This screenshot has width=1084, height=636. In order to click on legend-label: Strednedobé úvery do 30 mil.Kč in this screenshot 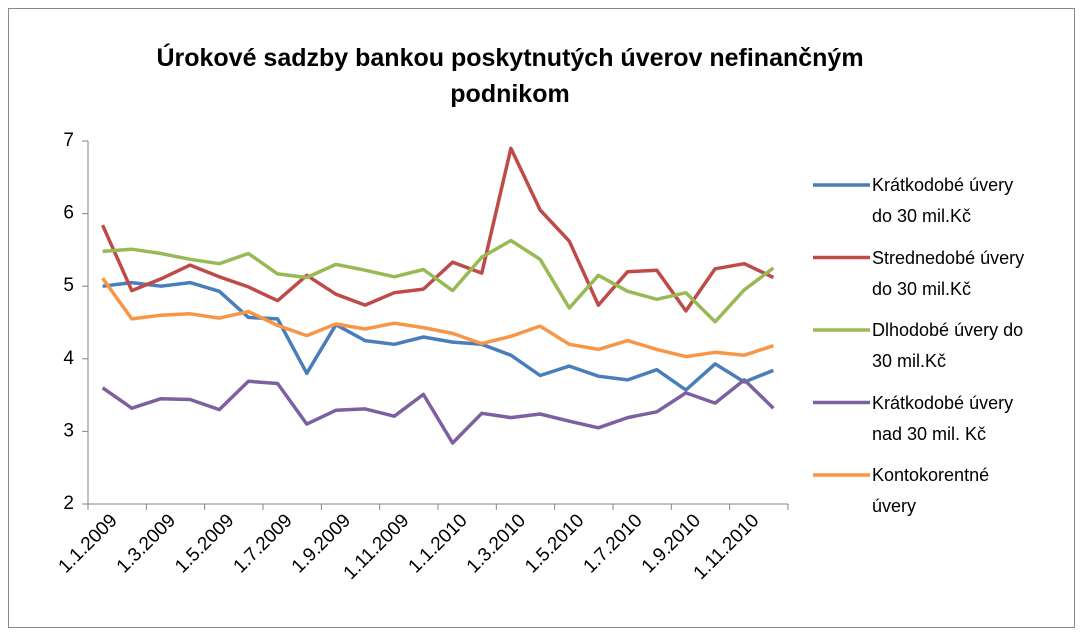, I will do `click(948, 273)`.